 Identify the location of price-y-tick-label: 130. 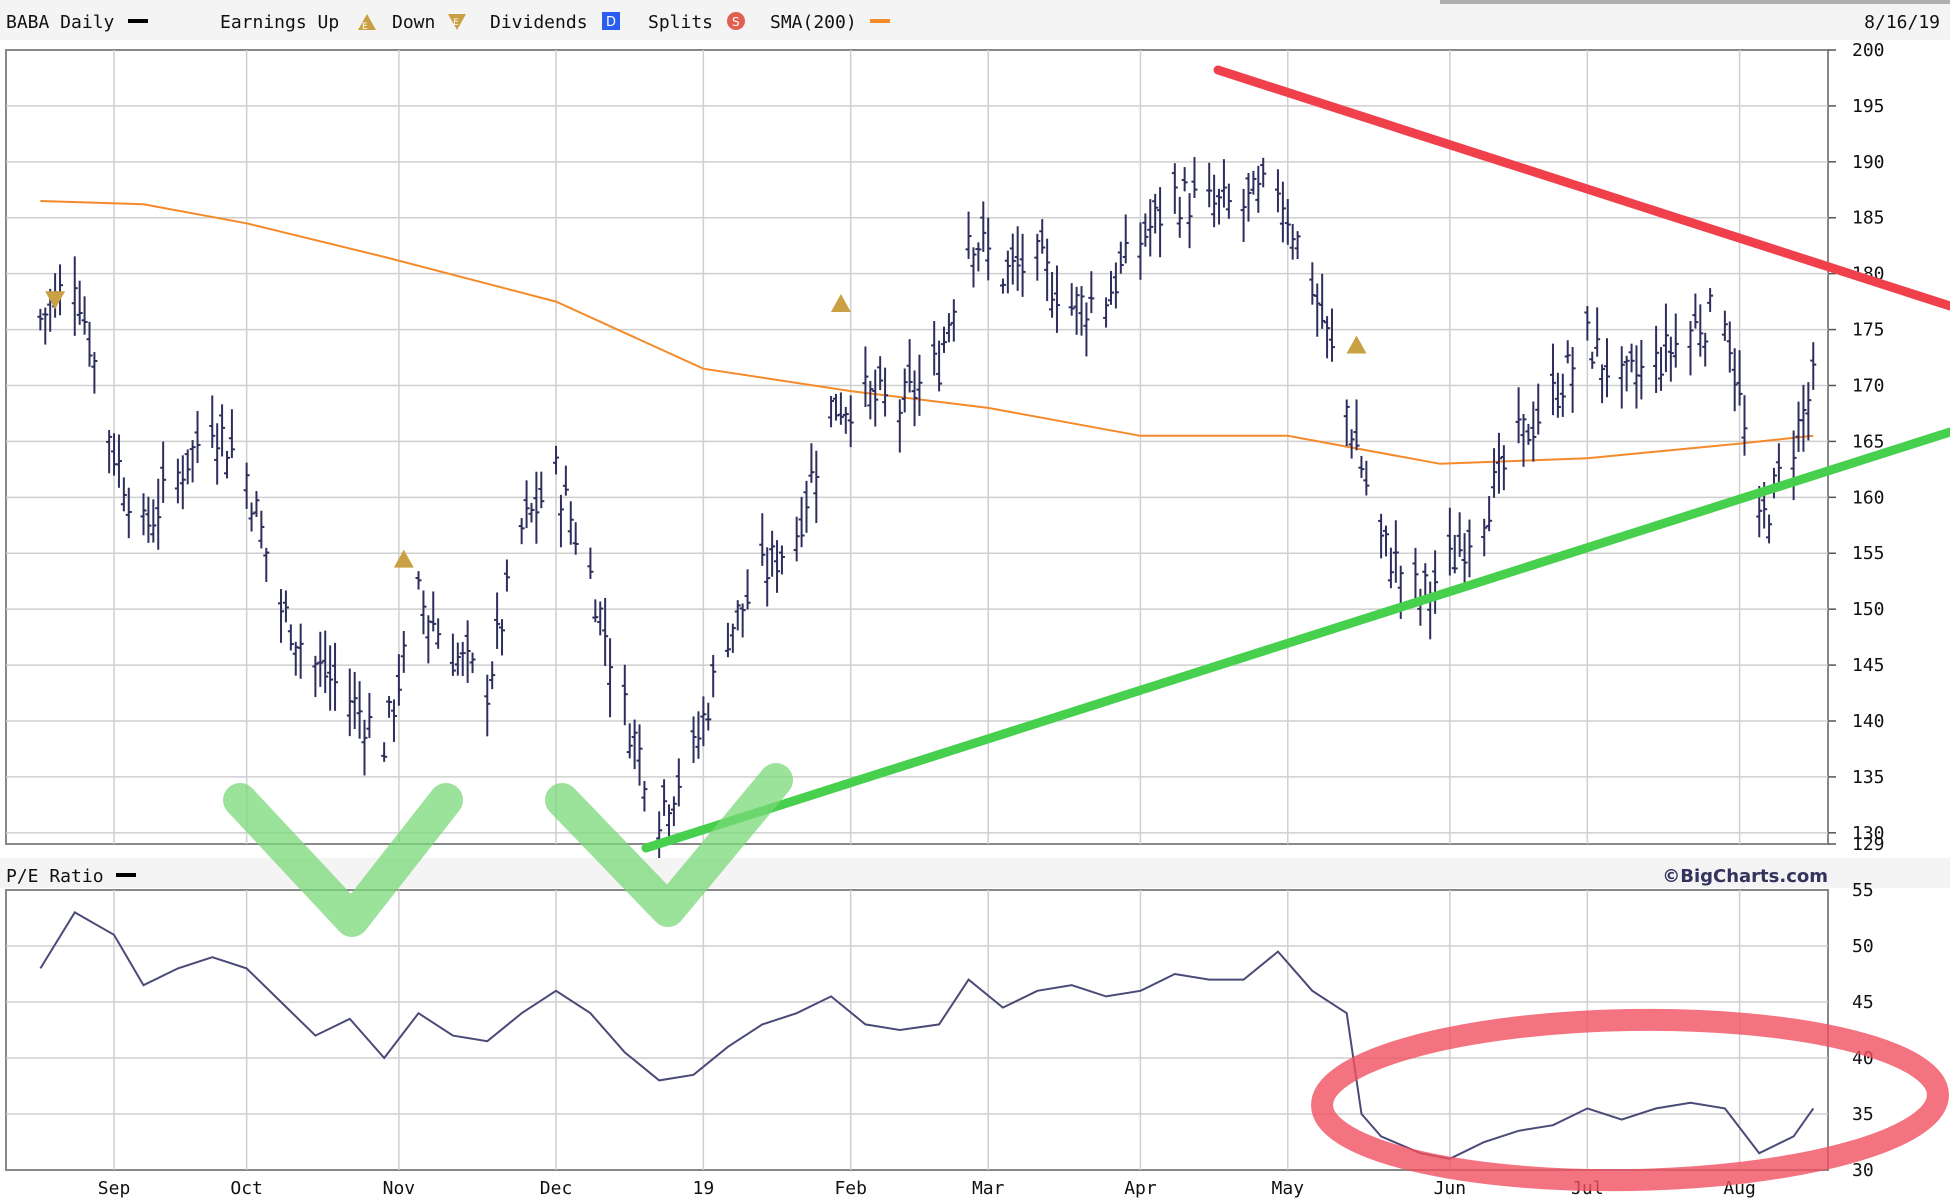
(1868, 833).